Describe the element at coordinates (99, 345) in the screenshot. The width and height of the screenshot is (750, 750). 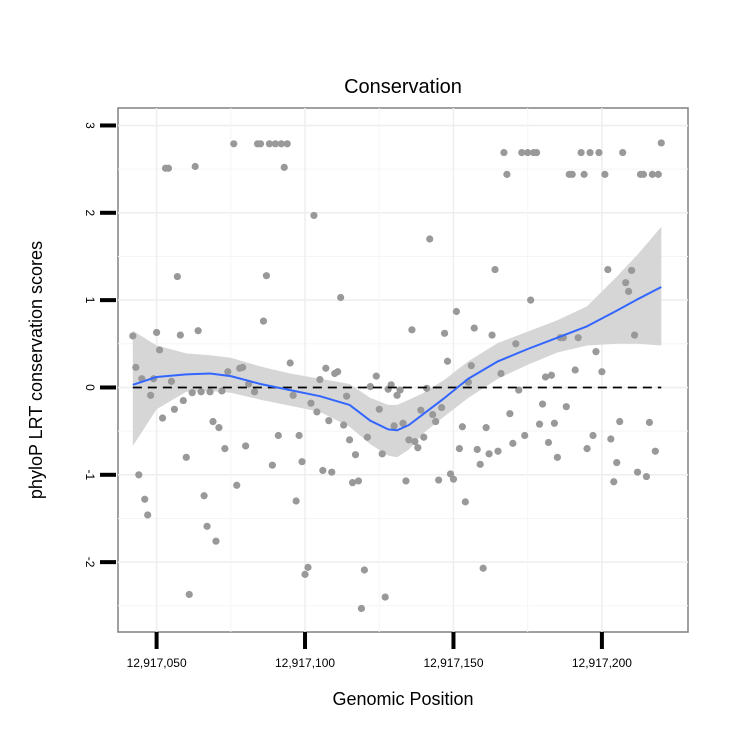
I see `y-axis: -2 -1 0 1 2 3` at that location.